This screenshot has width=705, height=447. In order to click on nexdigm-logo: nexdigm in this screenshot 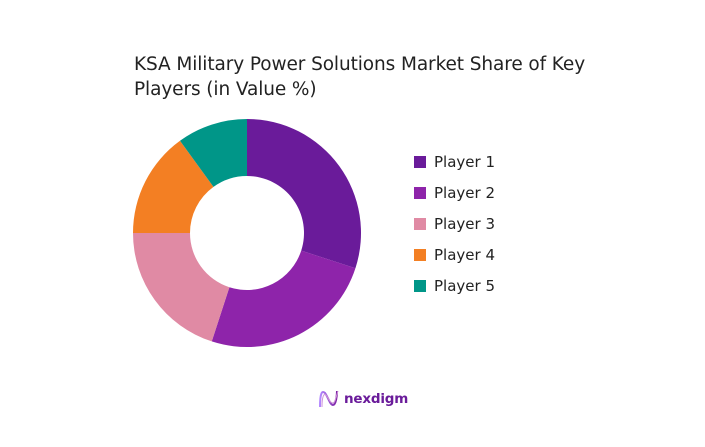, I will do `click(363, 399)`.